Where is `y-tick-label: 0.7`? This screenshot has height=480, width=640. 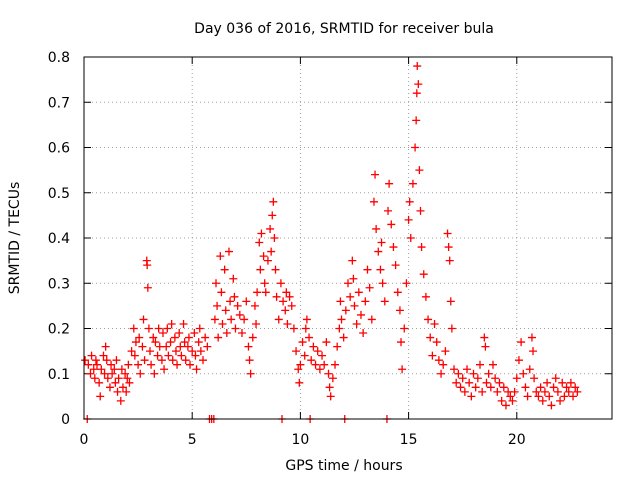 y-tick-label: 0.7 is located at coordinates (59, 103).